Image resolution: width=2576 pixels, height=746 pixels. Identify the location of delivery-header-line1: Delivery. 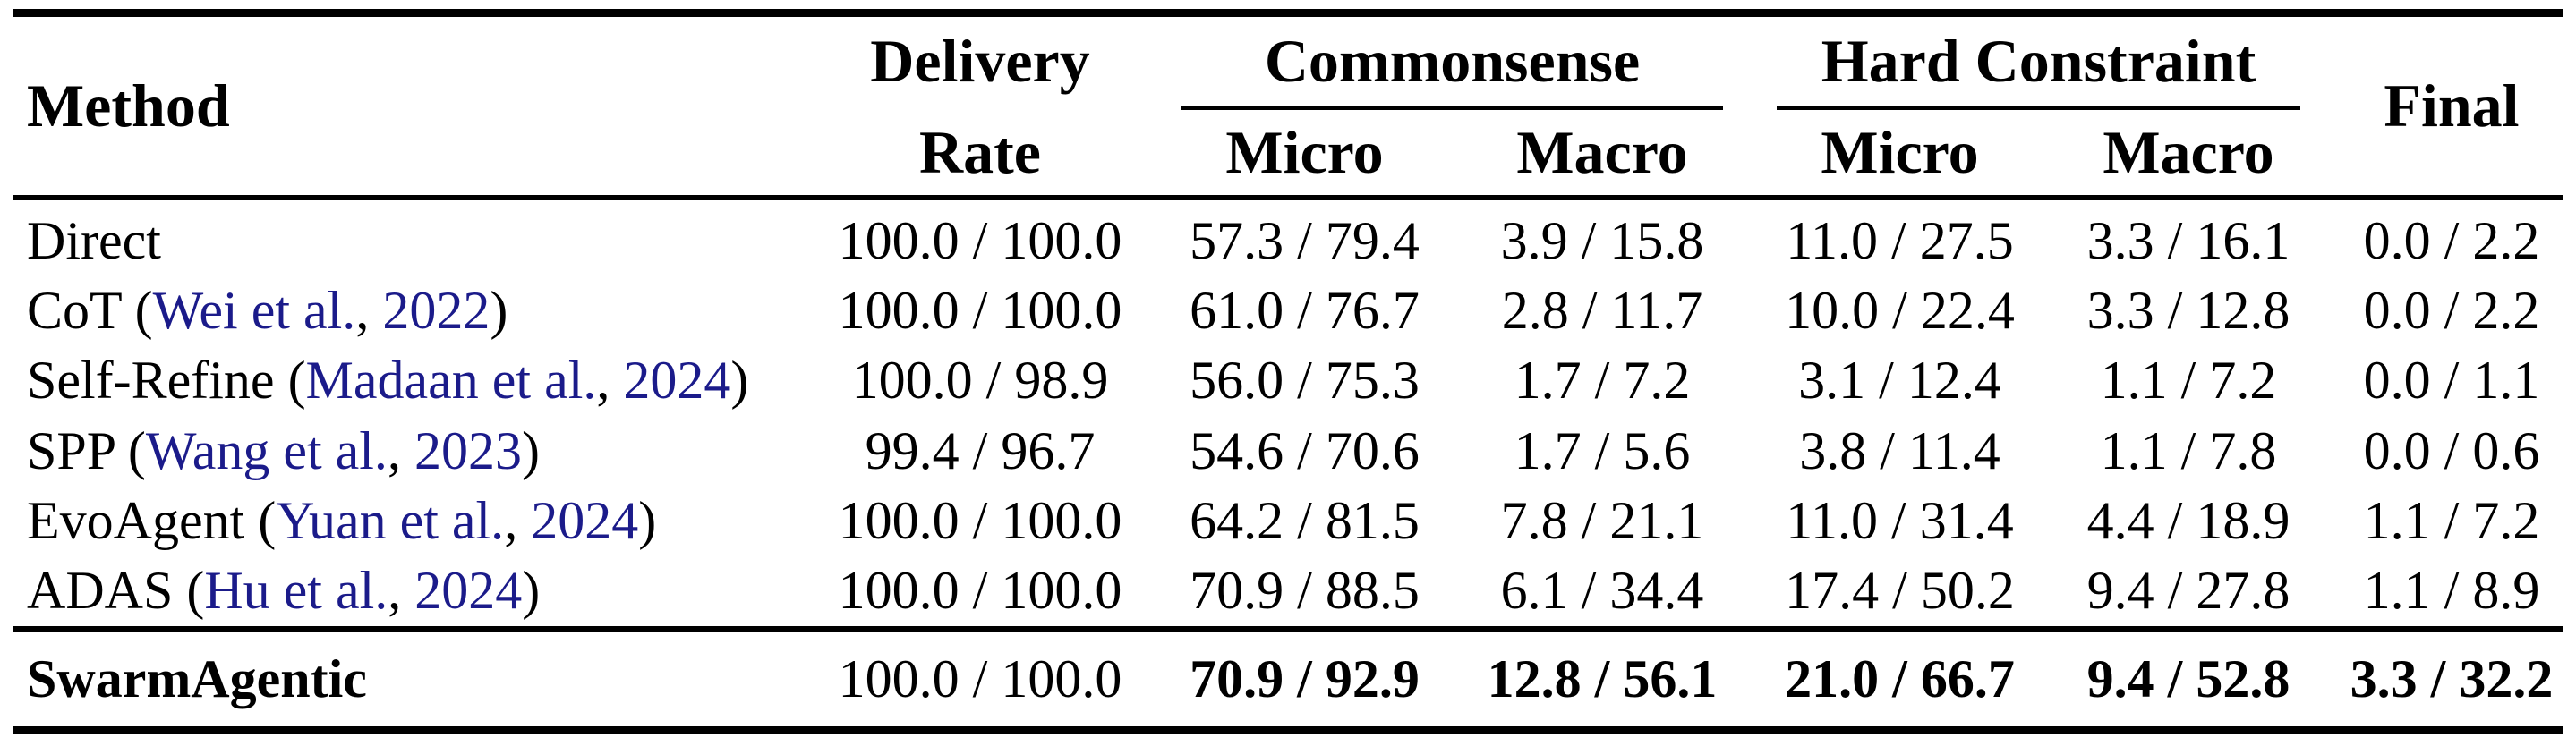
(980, 61).